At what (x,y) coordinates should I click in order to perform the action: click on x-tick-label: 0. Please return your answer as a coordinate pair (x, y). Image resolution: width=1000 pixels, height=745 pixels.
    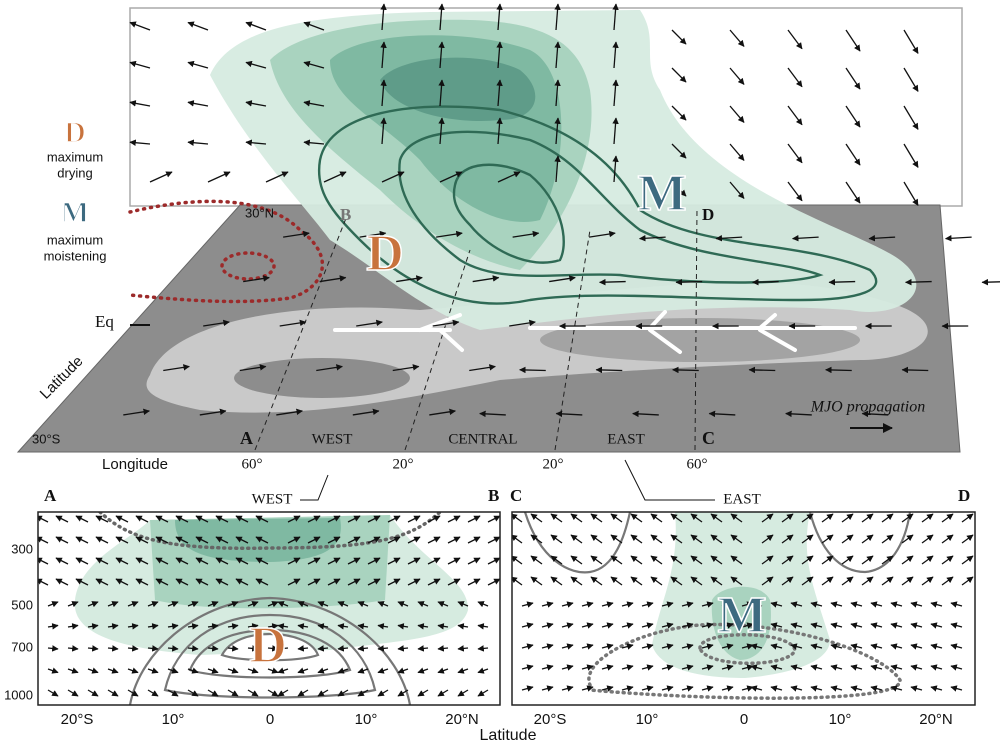
    Looking at the image, I should click on (744, 719).